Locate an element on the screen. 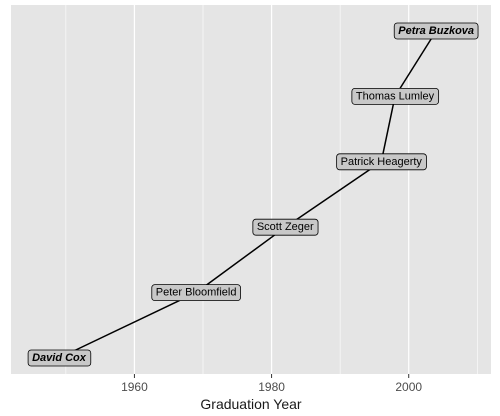 The image size is (500, 416). point-label: Patrick Heagerty is located at coordinates (381, 162).